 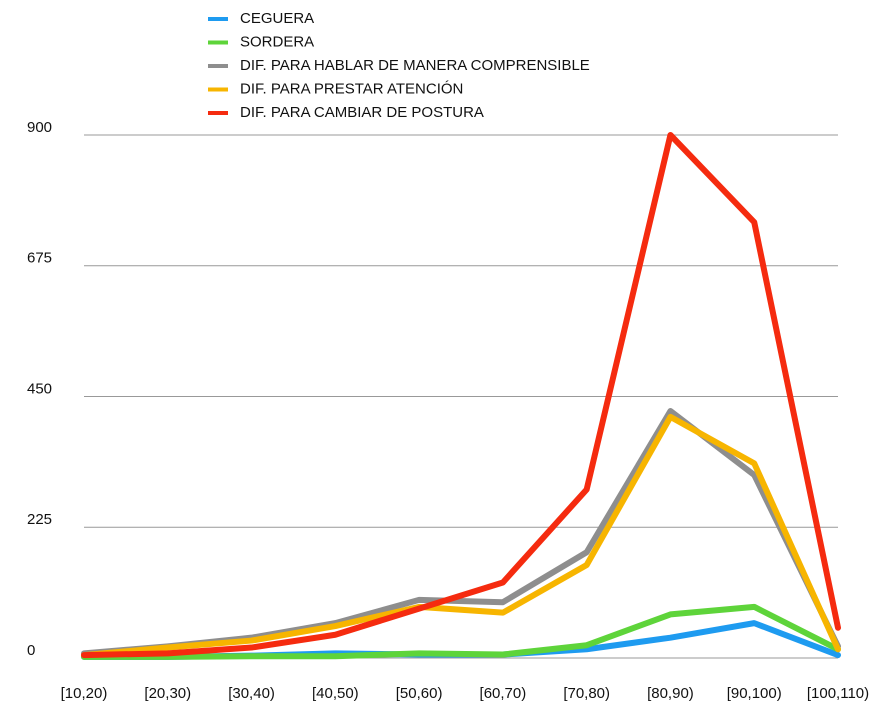 What do you see at coordinates (39, 388) in the screenshot?
I see `y-tick-label: 450` at bounding box center [39, 388].